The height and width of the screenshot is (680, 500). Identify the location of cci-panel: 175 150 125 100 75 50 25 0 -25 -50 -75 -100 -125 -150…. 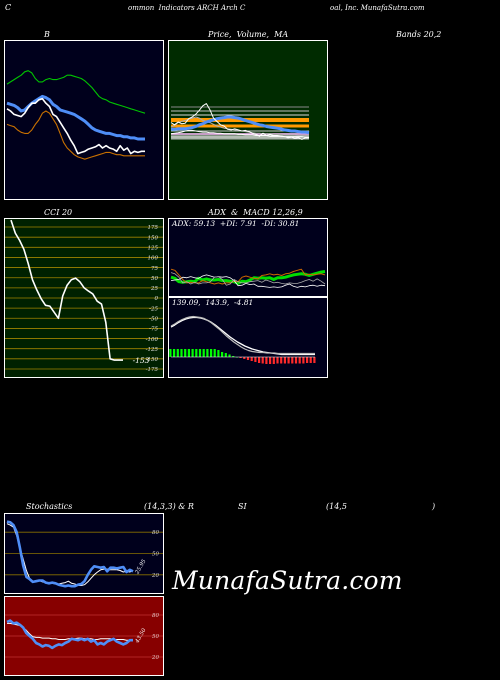
(84, 298).